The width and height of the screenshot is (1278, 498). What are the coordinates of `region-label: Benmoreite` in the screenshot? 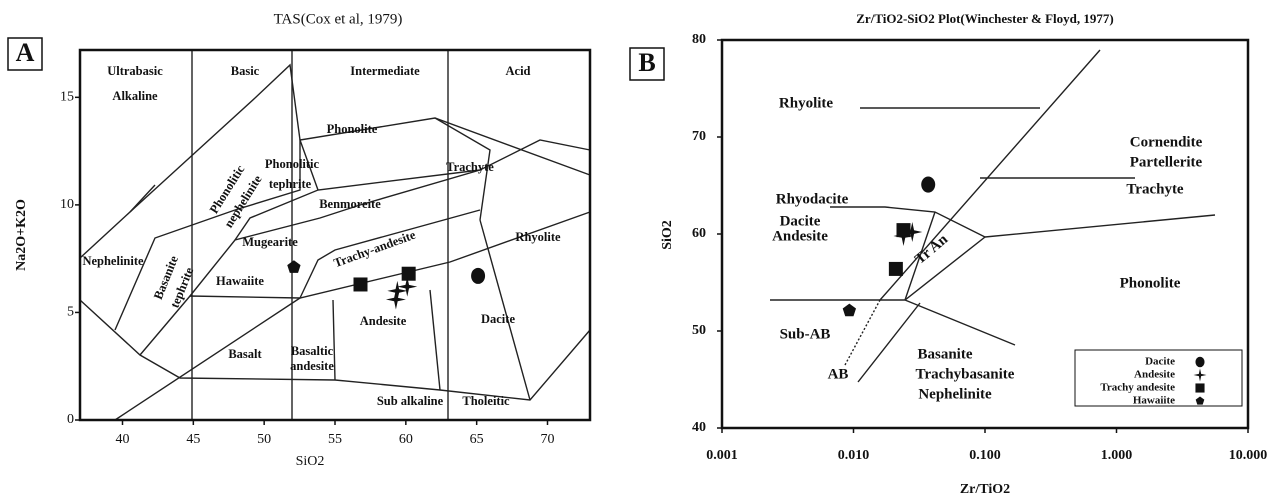 It's located at (350, 204).